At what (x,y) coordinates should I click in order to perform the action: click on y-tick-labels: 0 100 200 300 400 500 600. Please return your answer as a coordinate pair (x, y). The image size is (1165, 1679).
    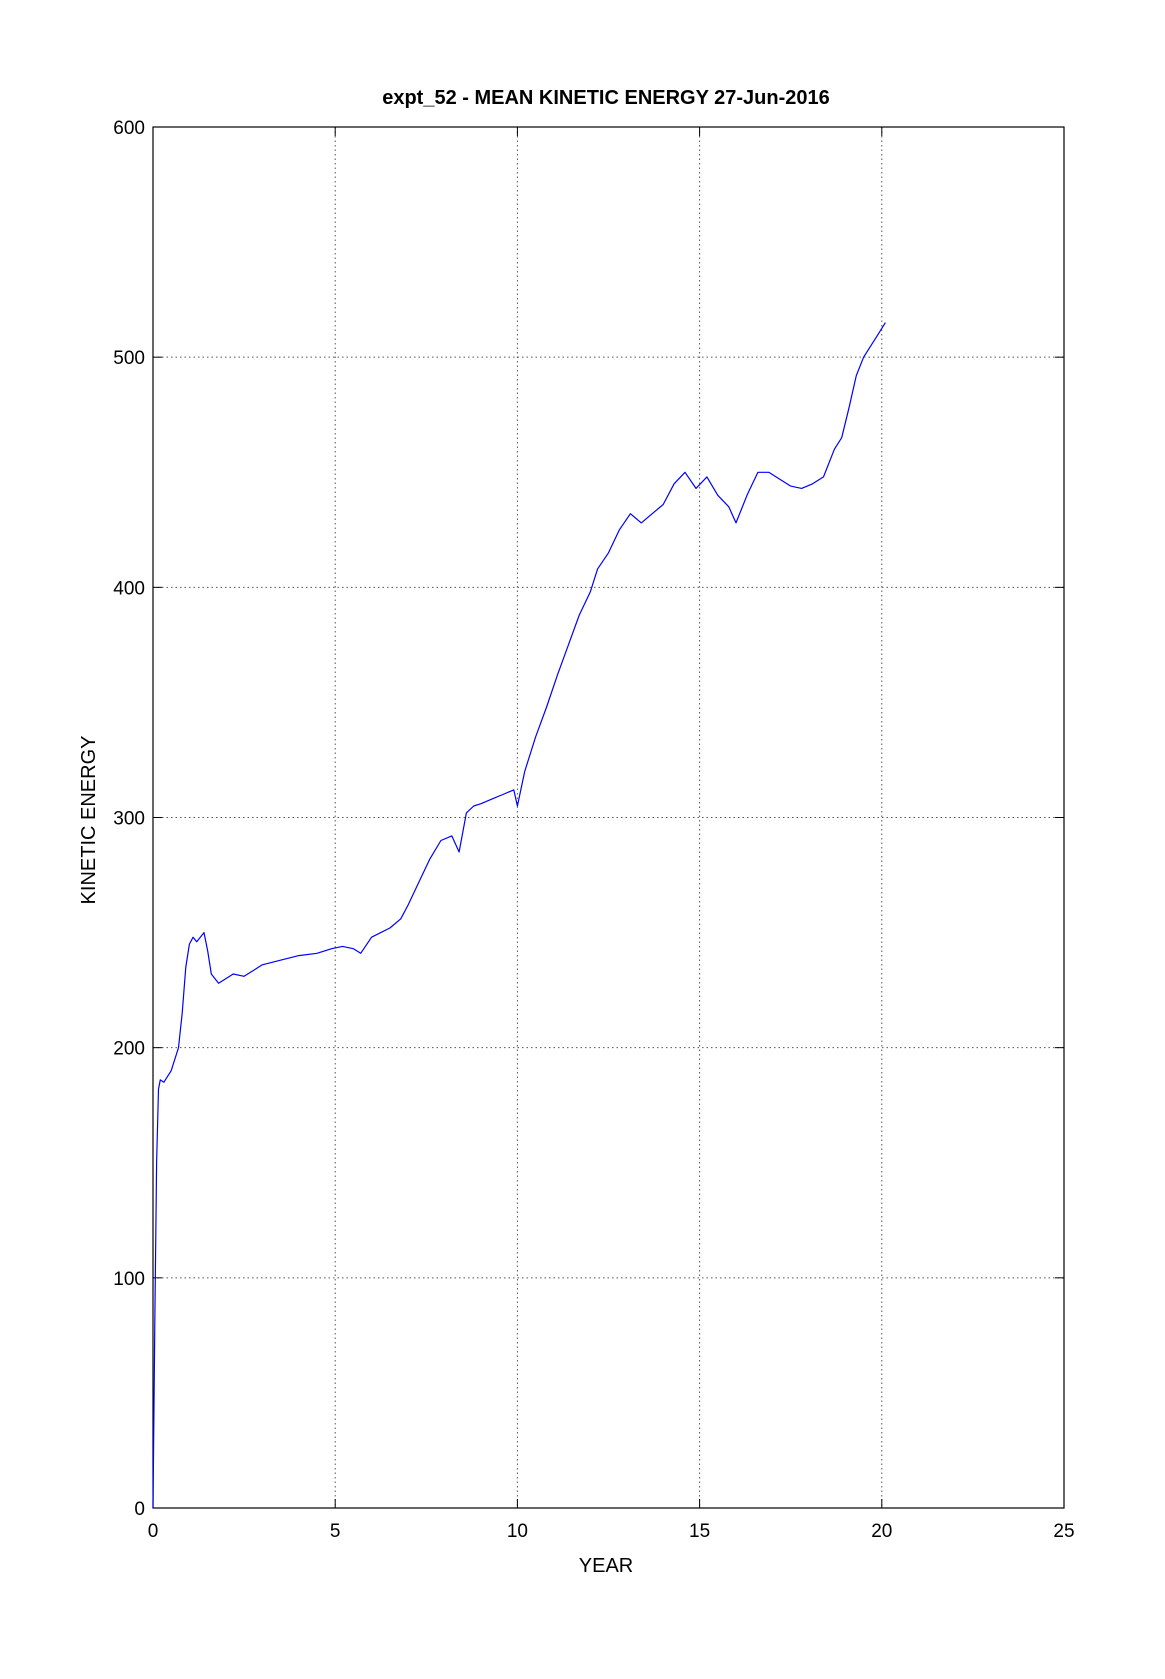
    Looking at the image, I should click on (129, 819).